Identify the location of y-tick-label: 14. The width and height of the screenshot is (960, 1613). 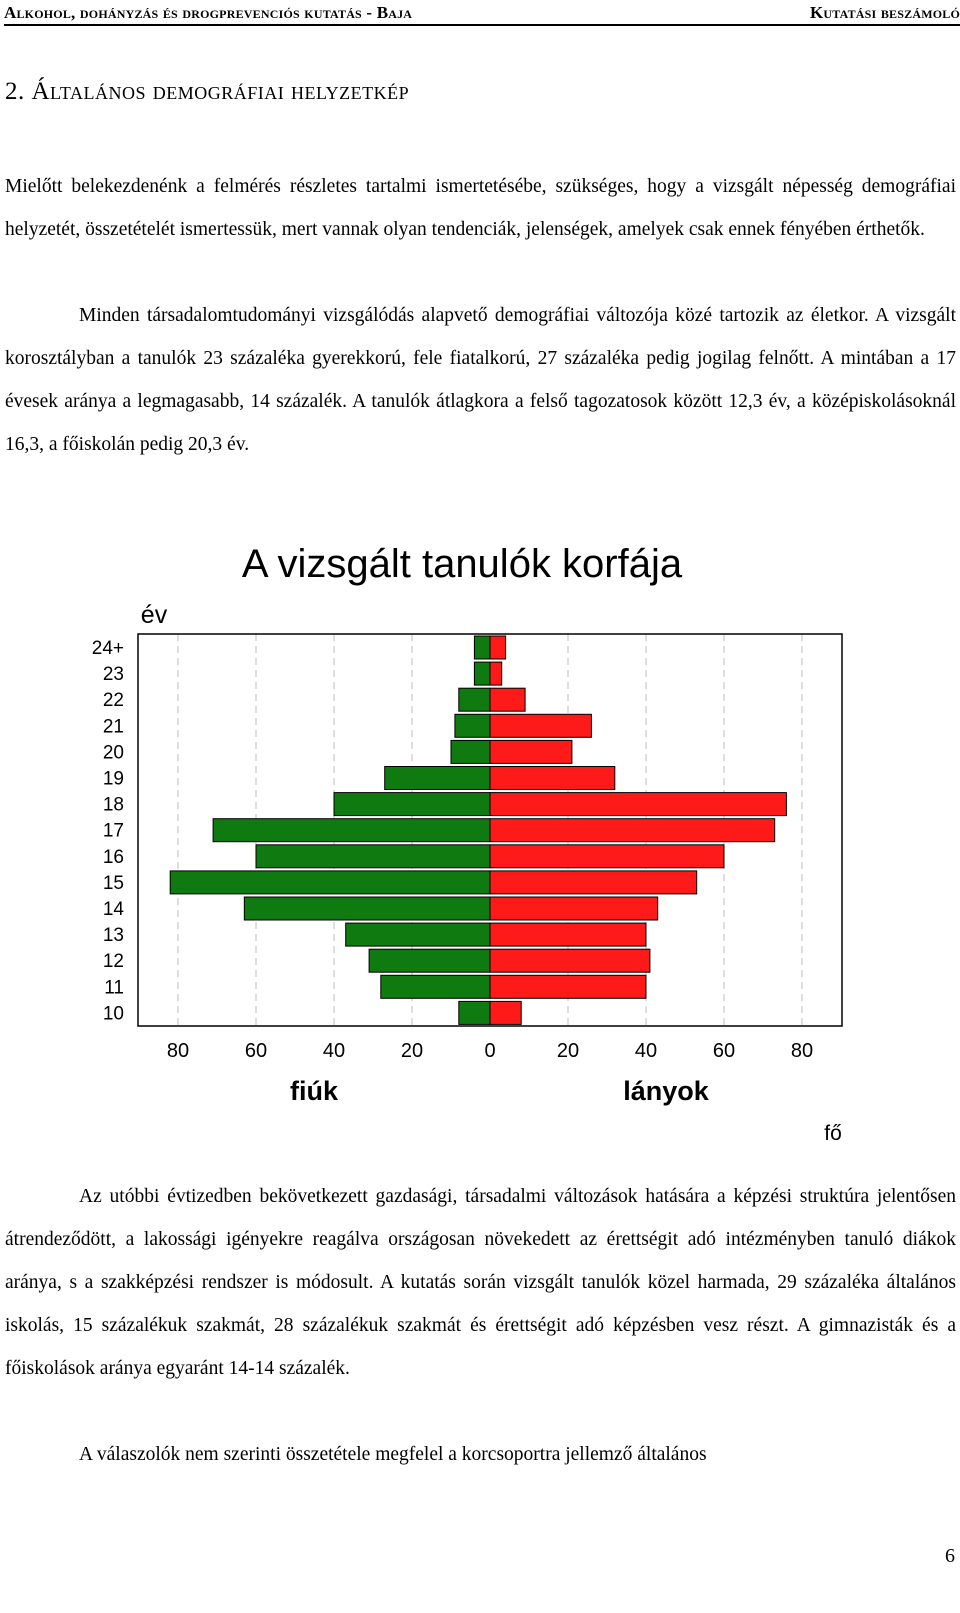
(114, 909).